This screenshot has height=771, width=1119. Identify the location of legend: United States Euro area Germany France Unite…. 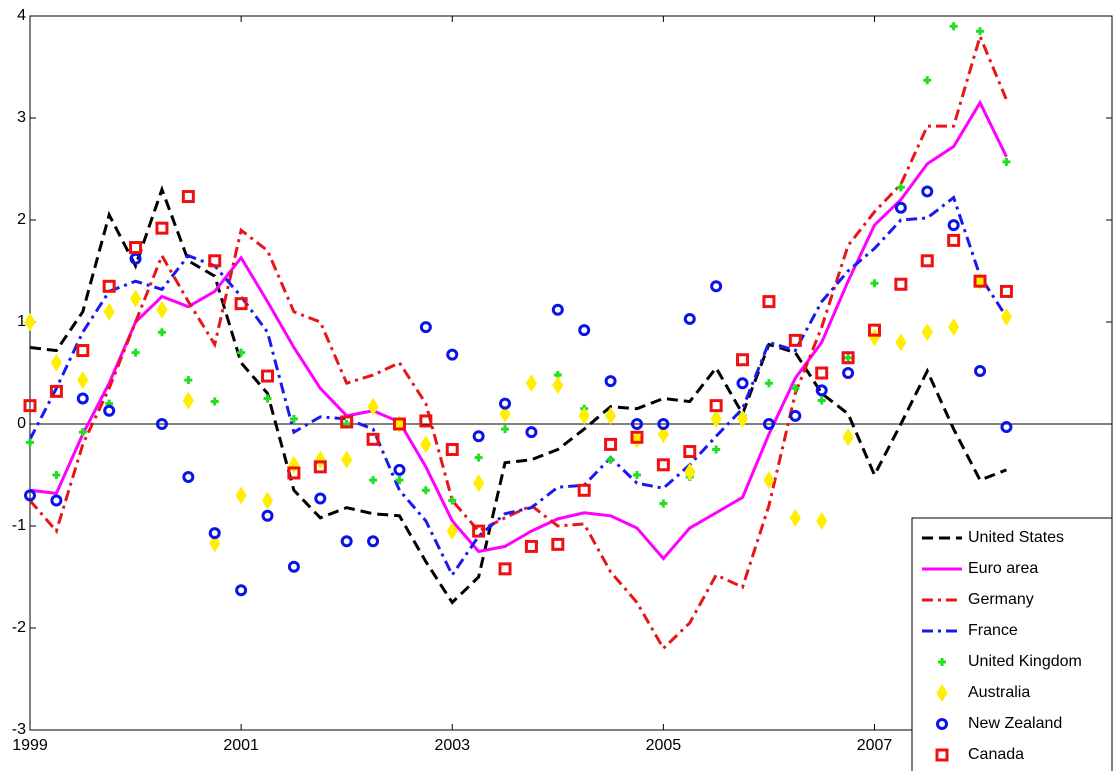
(1012, 644).